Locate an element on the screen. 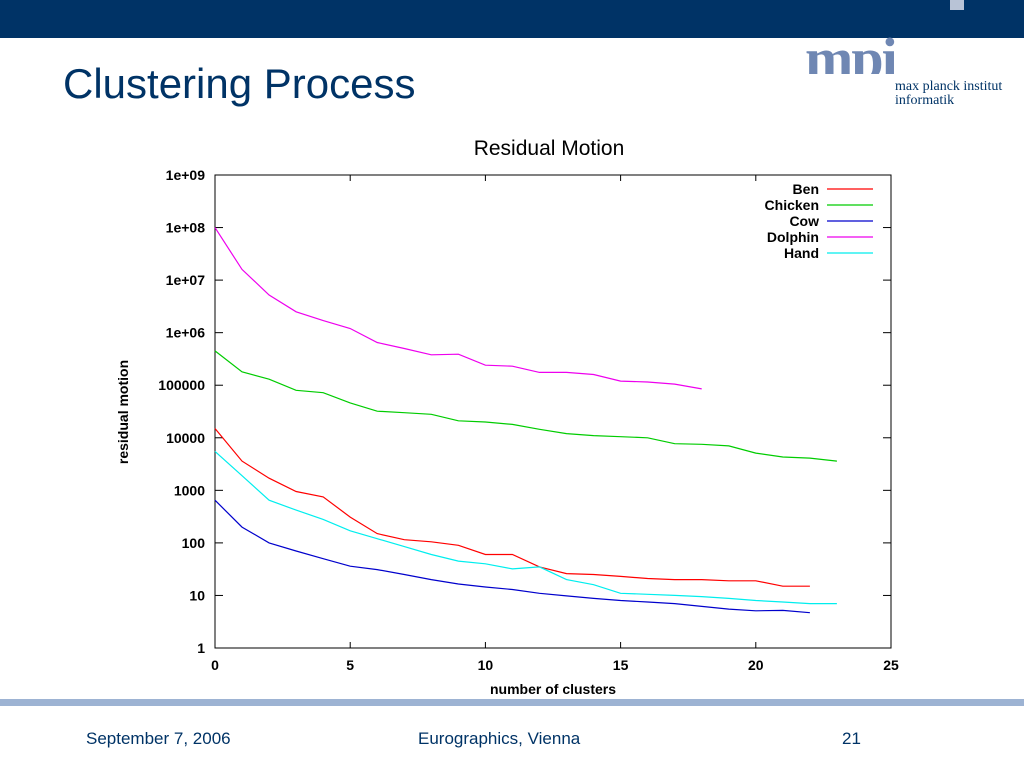  series-line-cow is located at coordinates (512, 556).